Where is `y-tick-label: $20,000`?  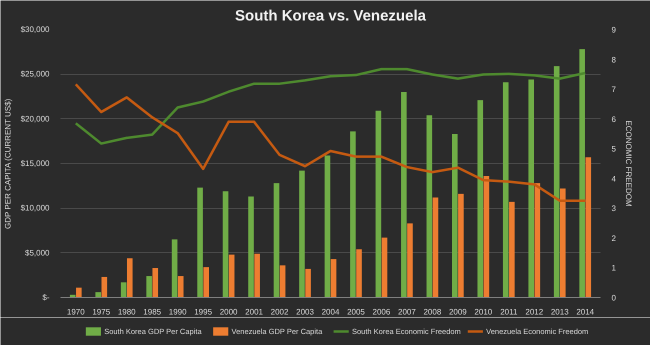
y-tick-label: $20,000 is located at coordinates (35, 119).